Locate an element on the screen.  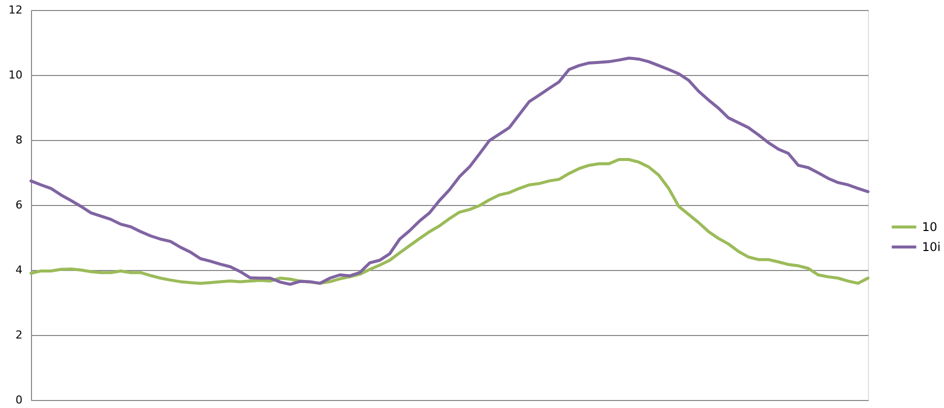
y-tick-label: 6 is located at coordinates (19, 205).